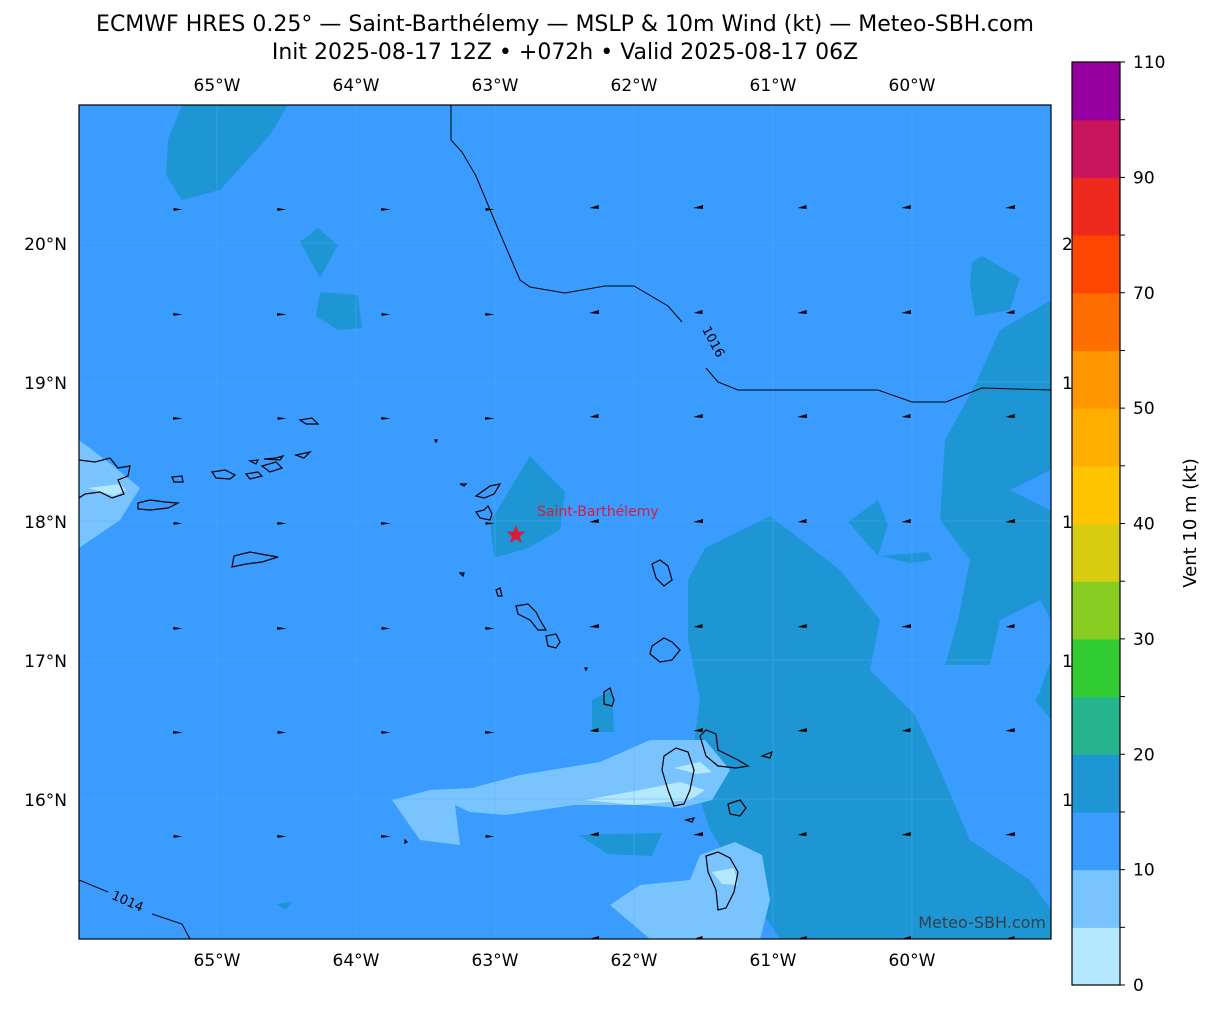 The width and height of the screenshot is (1215, 1012). I want to click on lat-label: 19°N, so click(45, 384).